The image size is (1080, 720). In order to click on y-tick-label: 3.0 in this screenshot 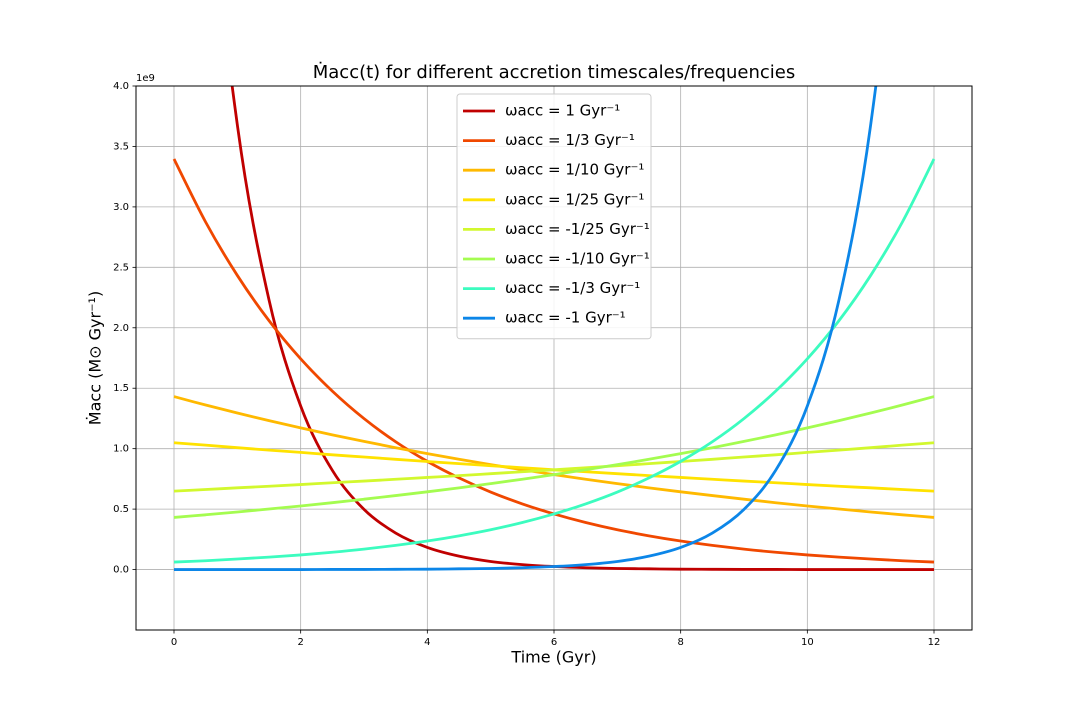, I will do `click(121, 207)`.